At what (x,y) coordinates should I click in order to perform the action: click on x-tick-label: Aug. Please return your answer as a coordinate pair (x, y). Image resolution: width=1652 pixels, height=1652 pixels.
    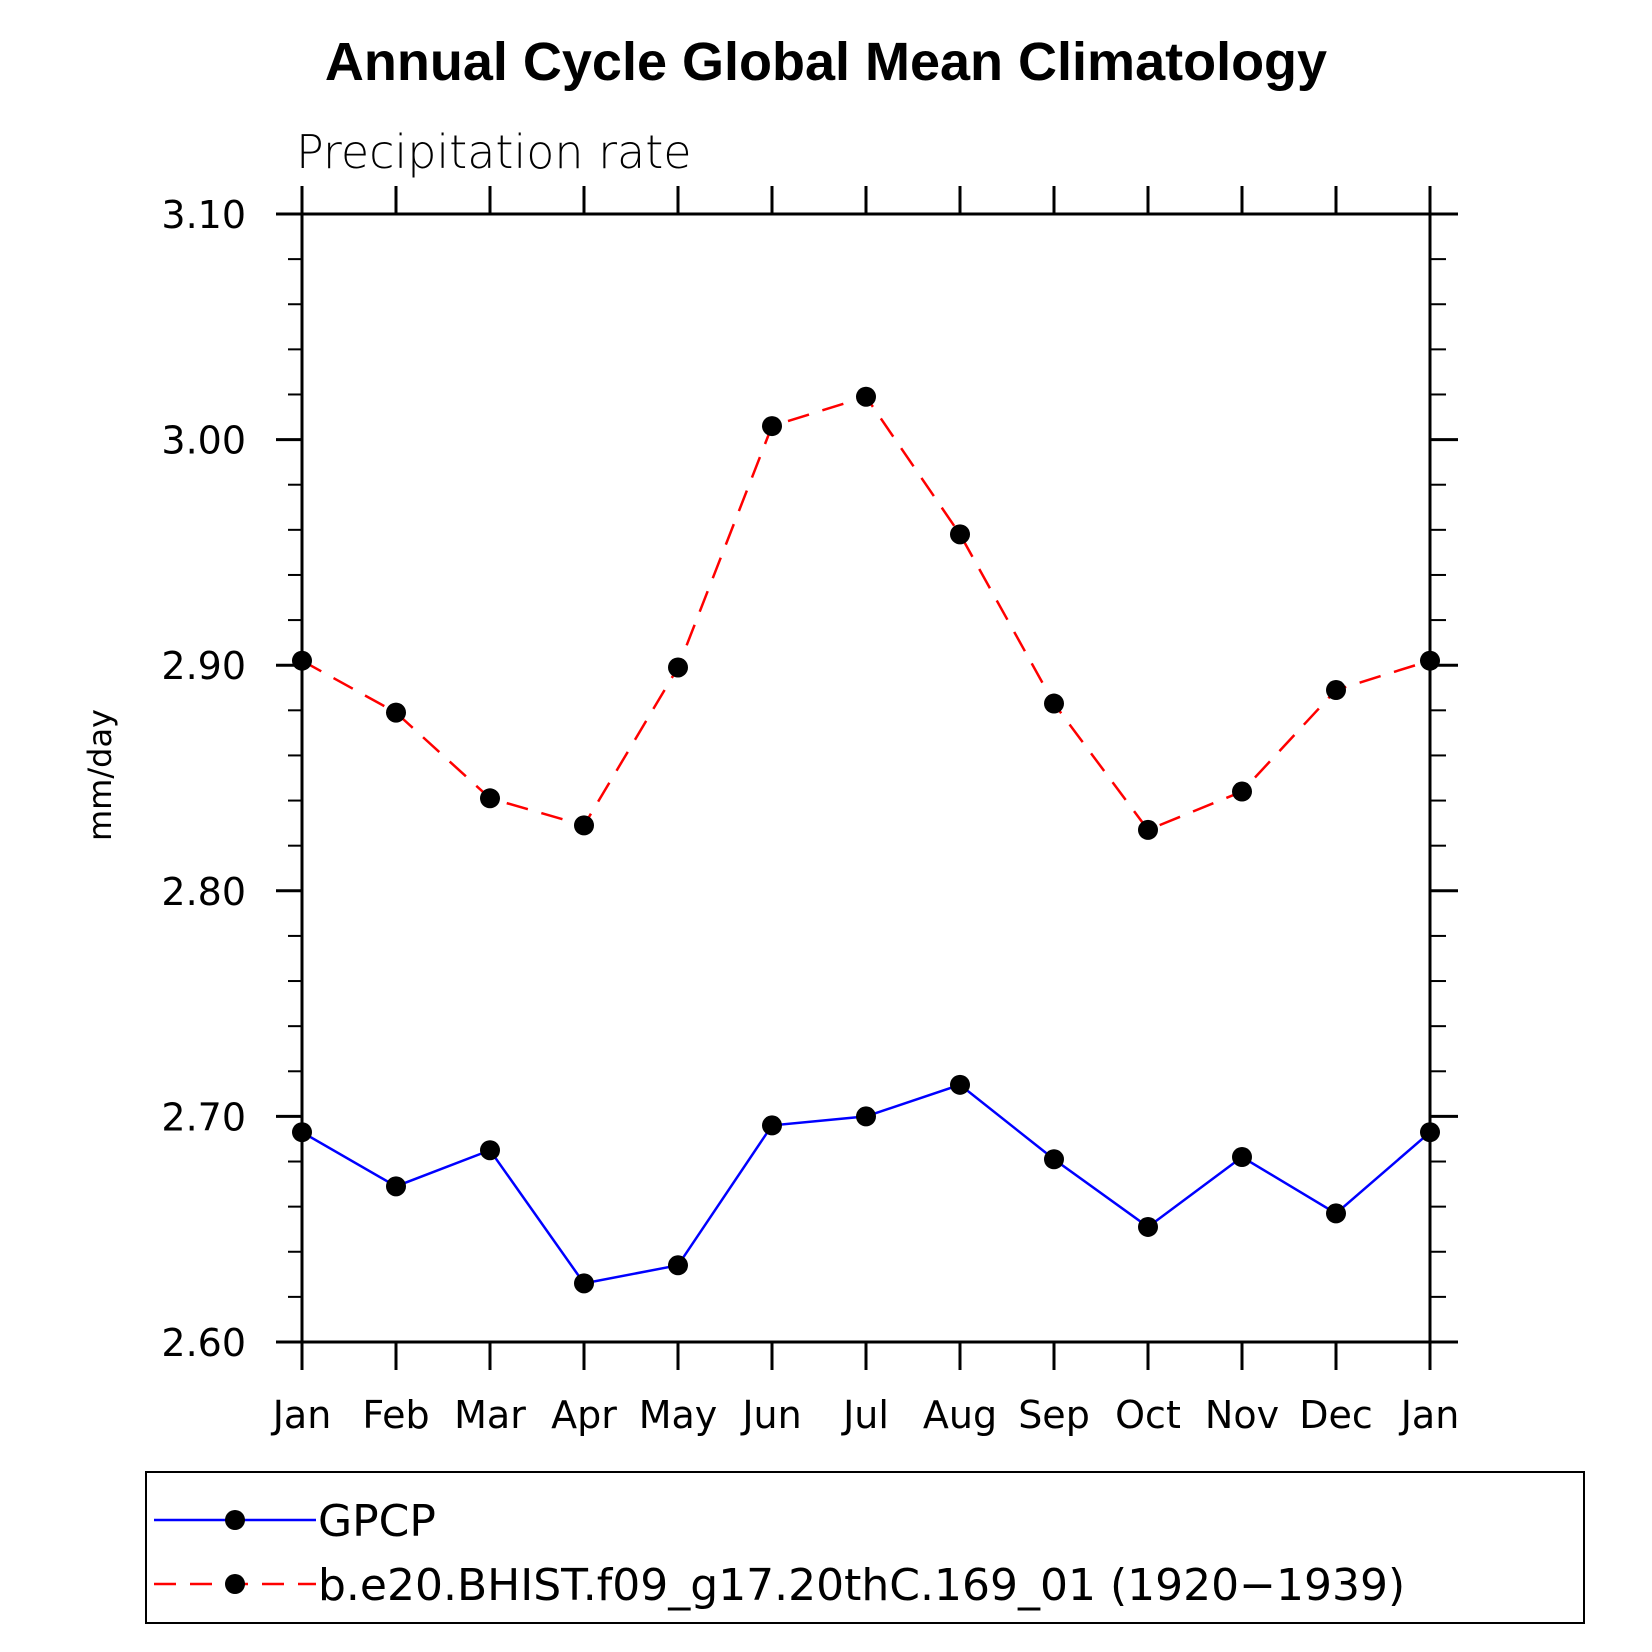
    Looking at the image, I should click on (960, 1415).